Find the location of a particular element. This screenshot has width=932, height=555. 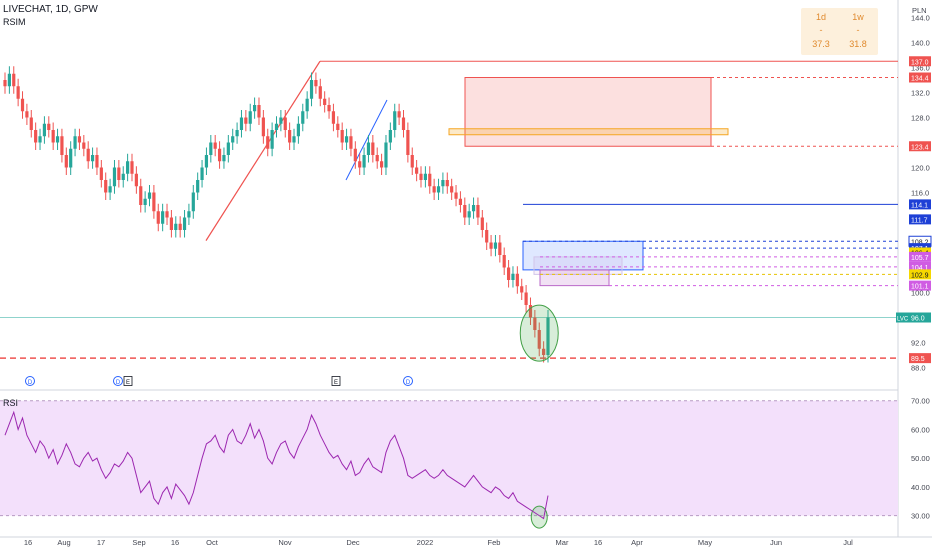

info-box-1w: 1w - 31.8 is located at coordinates (858, 31).